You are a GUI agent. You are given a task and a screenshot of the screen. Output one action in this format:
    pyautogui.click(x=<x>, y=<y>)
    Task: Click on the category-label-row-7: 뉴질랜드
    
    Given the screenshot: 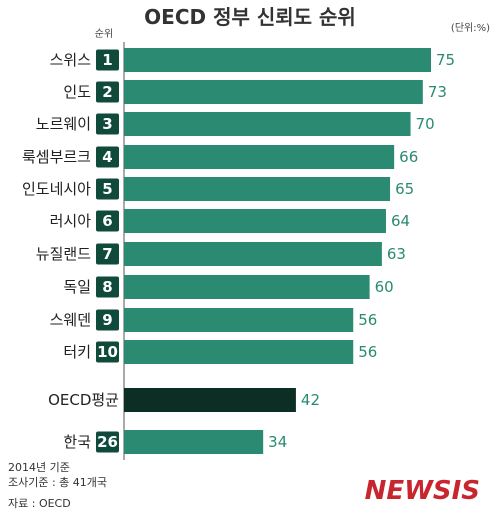 What is the action you would take?
    pyautogui.click(x=63, y=254)
    